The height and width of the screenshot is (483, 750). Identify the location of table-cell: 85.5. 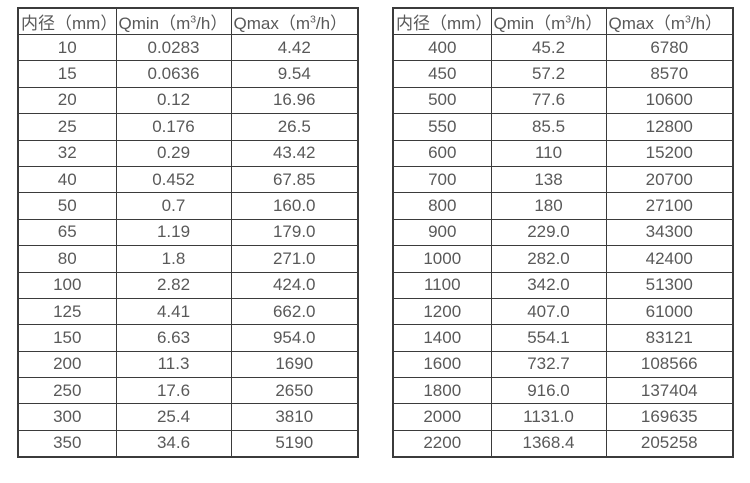
(548, 127).